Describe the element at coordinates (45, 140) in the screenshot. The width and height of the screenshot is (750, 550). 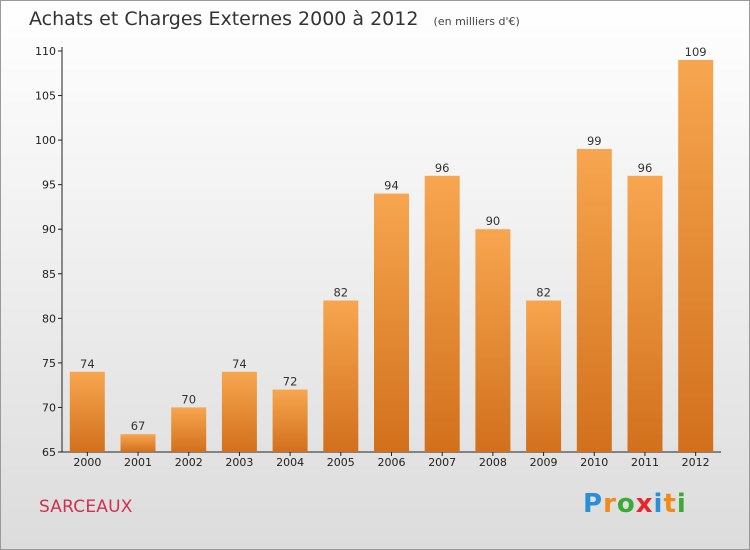
I see `y-tick-label: 100` at that location.